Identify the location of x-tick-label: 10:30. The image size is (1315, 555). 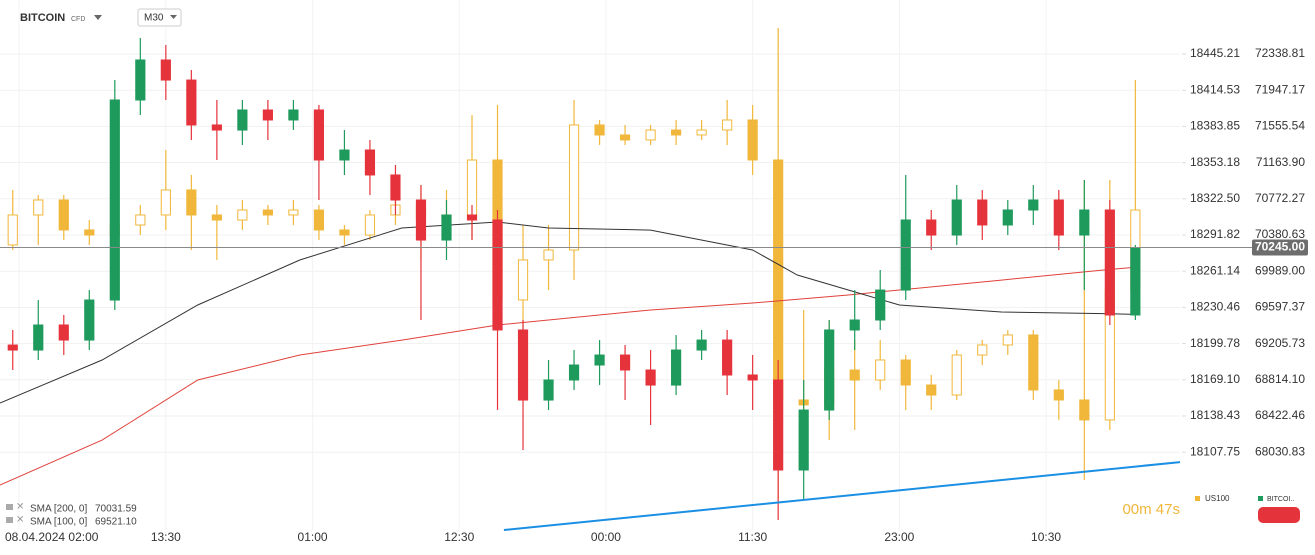
(1046, 537).